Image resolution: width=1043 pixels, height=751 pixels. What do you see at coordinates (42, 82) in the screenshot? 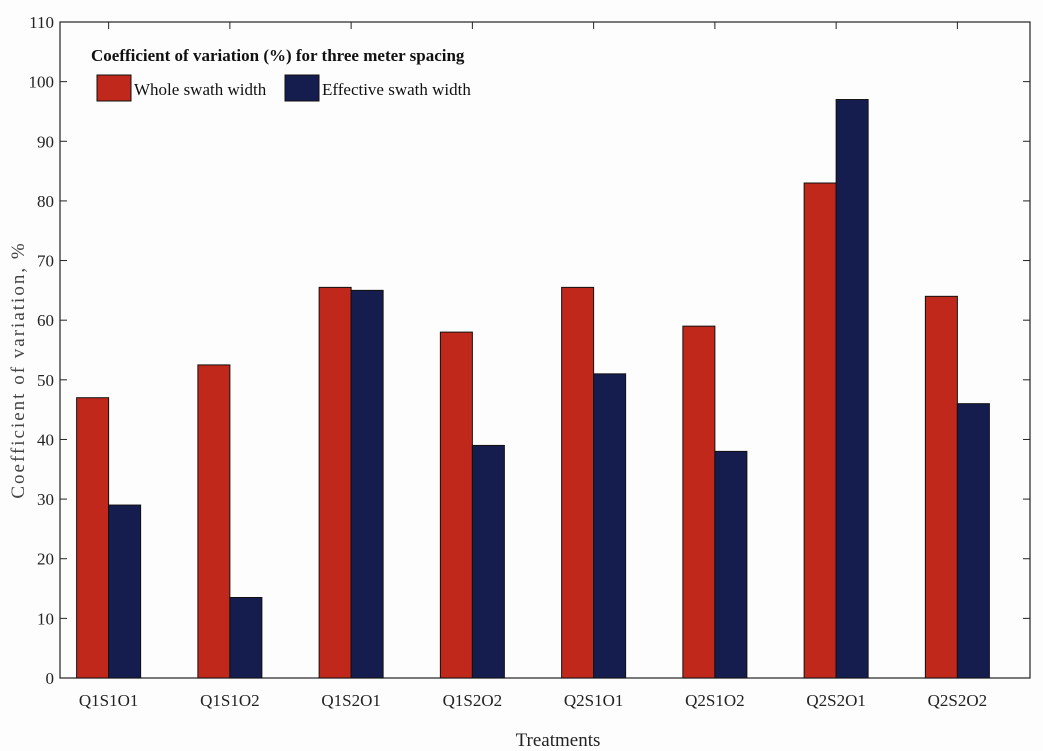
I see `y-tick-label: 100` at bounding box center [42, 82].